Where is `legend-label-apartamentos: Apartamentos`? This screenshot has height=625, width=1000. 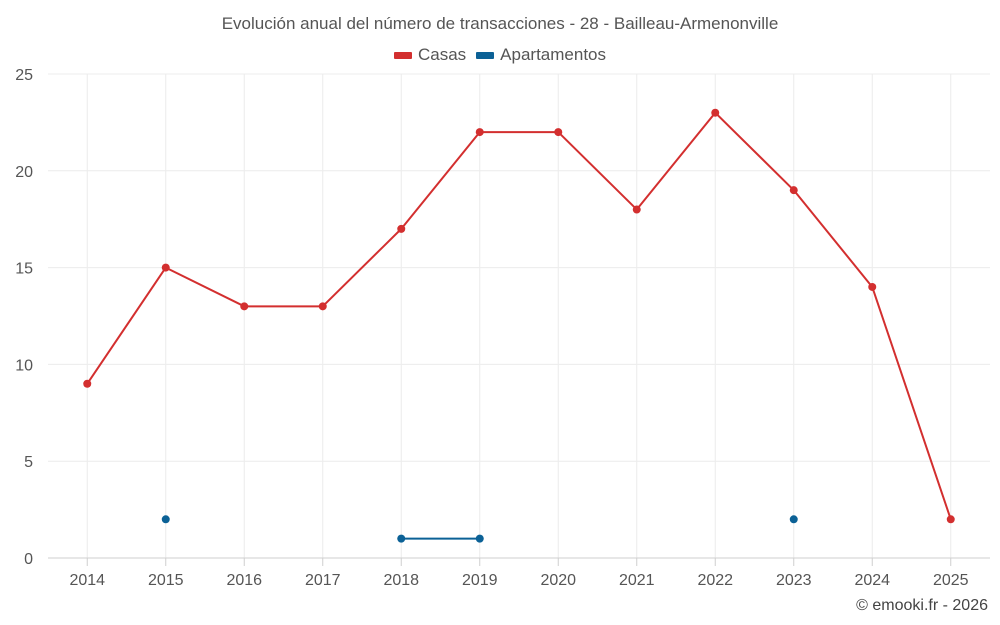
legend-label-apartamentos: Apartamentos is located at coordinates (553, 54).